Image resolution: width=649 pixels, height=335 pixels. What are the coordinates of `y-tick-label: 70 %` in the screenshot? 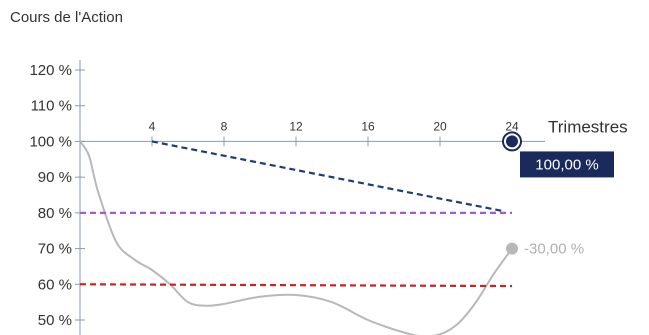 It's located at (55, 249).